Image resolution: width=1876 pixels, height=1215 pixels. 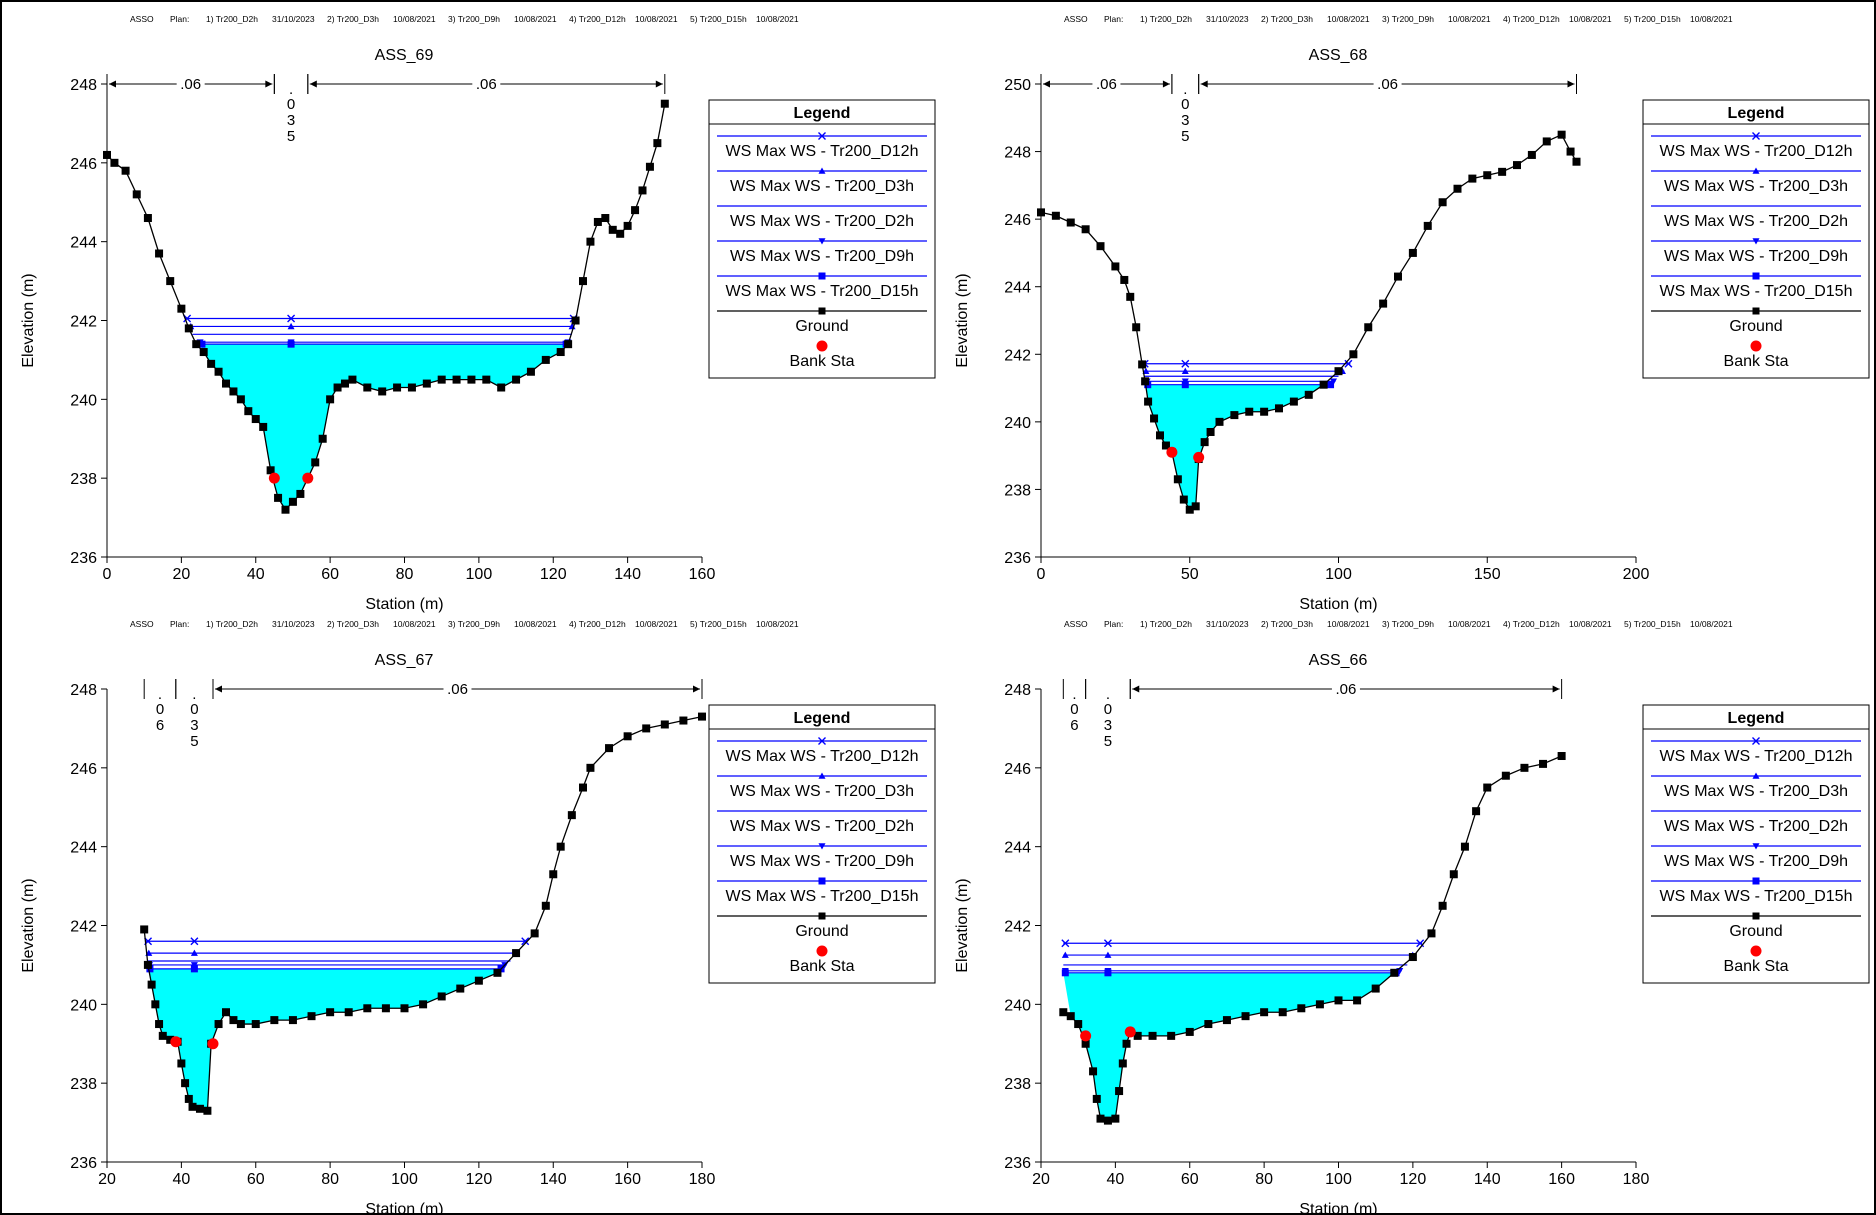 I want to click on y-tick-label: 250, so click(x=1017, y=85).